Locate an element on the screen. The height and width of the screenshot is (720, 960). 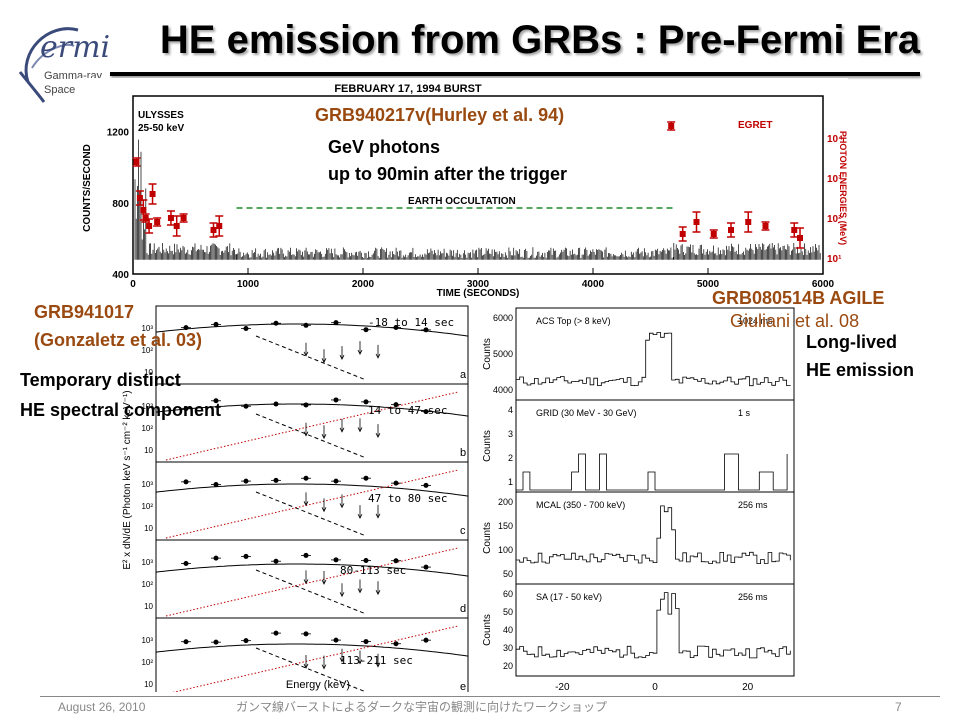
fermi-logo is located at coordinates (68, 58).